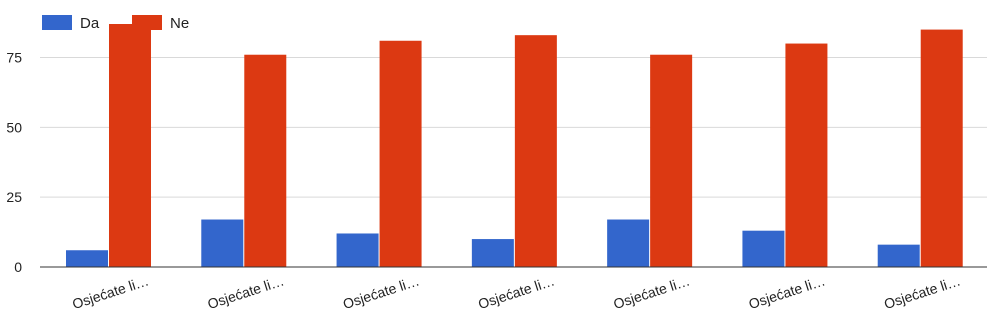 The width and height of the screenshot is (993, 332). What do you see at coordinates (14, 58) in the screenshot?
I see `y-tick-label: 75` at bounding box center [14, 58].